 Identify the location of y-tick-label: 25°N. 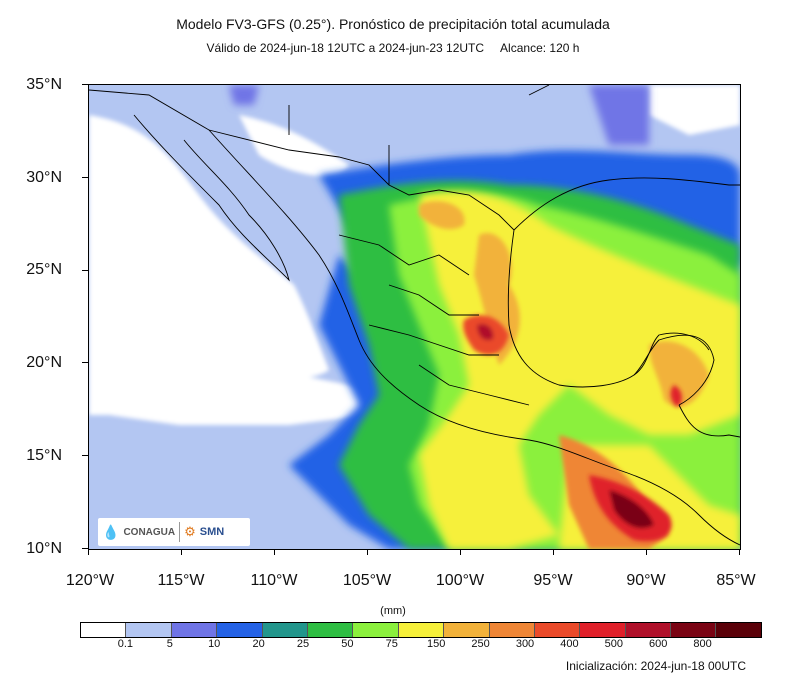
(44, 269).